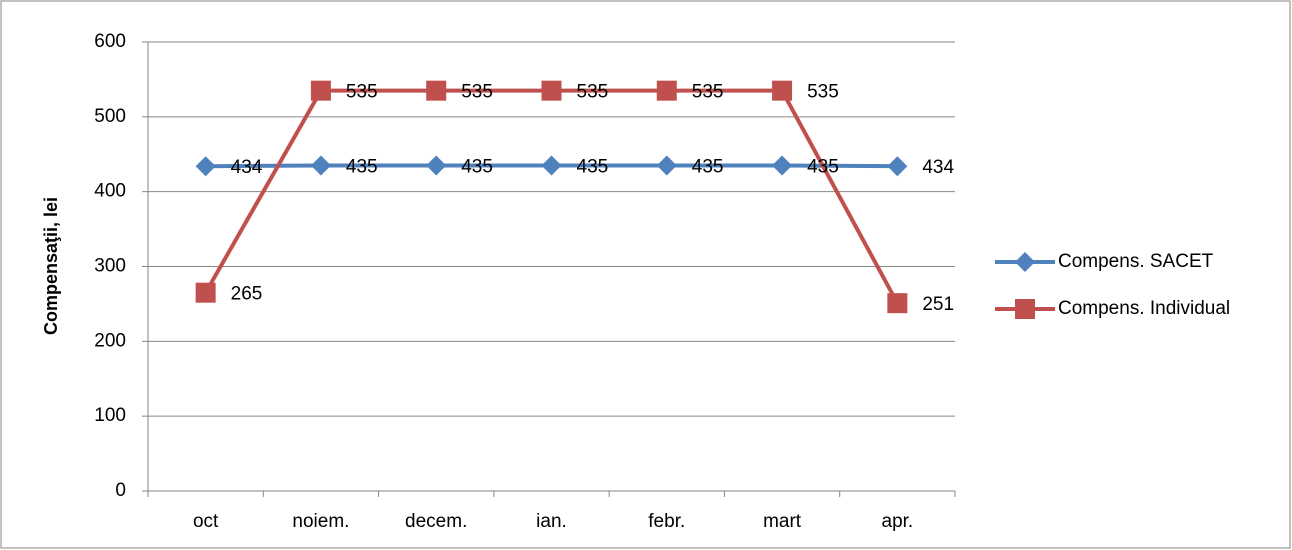  What do you see at coordinates (110, 340) in the screenshot?
I see `y-tick-label: 200` at bounding box center [110, 340].